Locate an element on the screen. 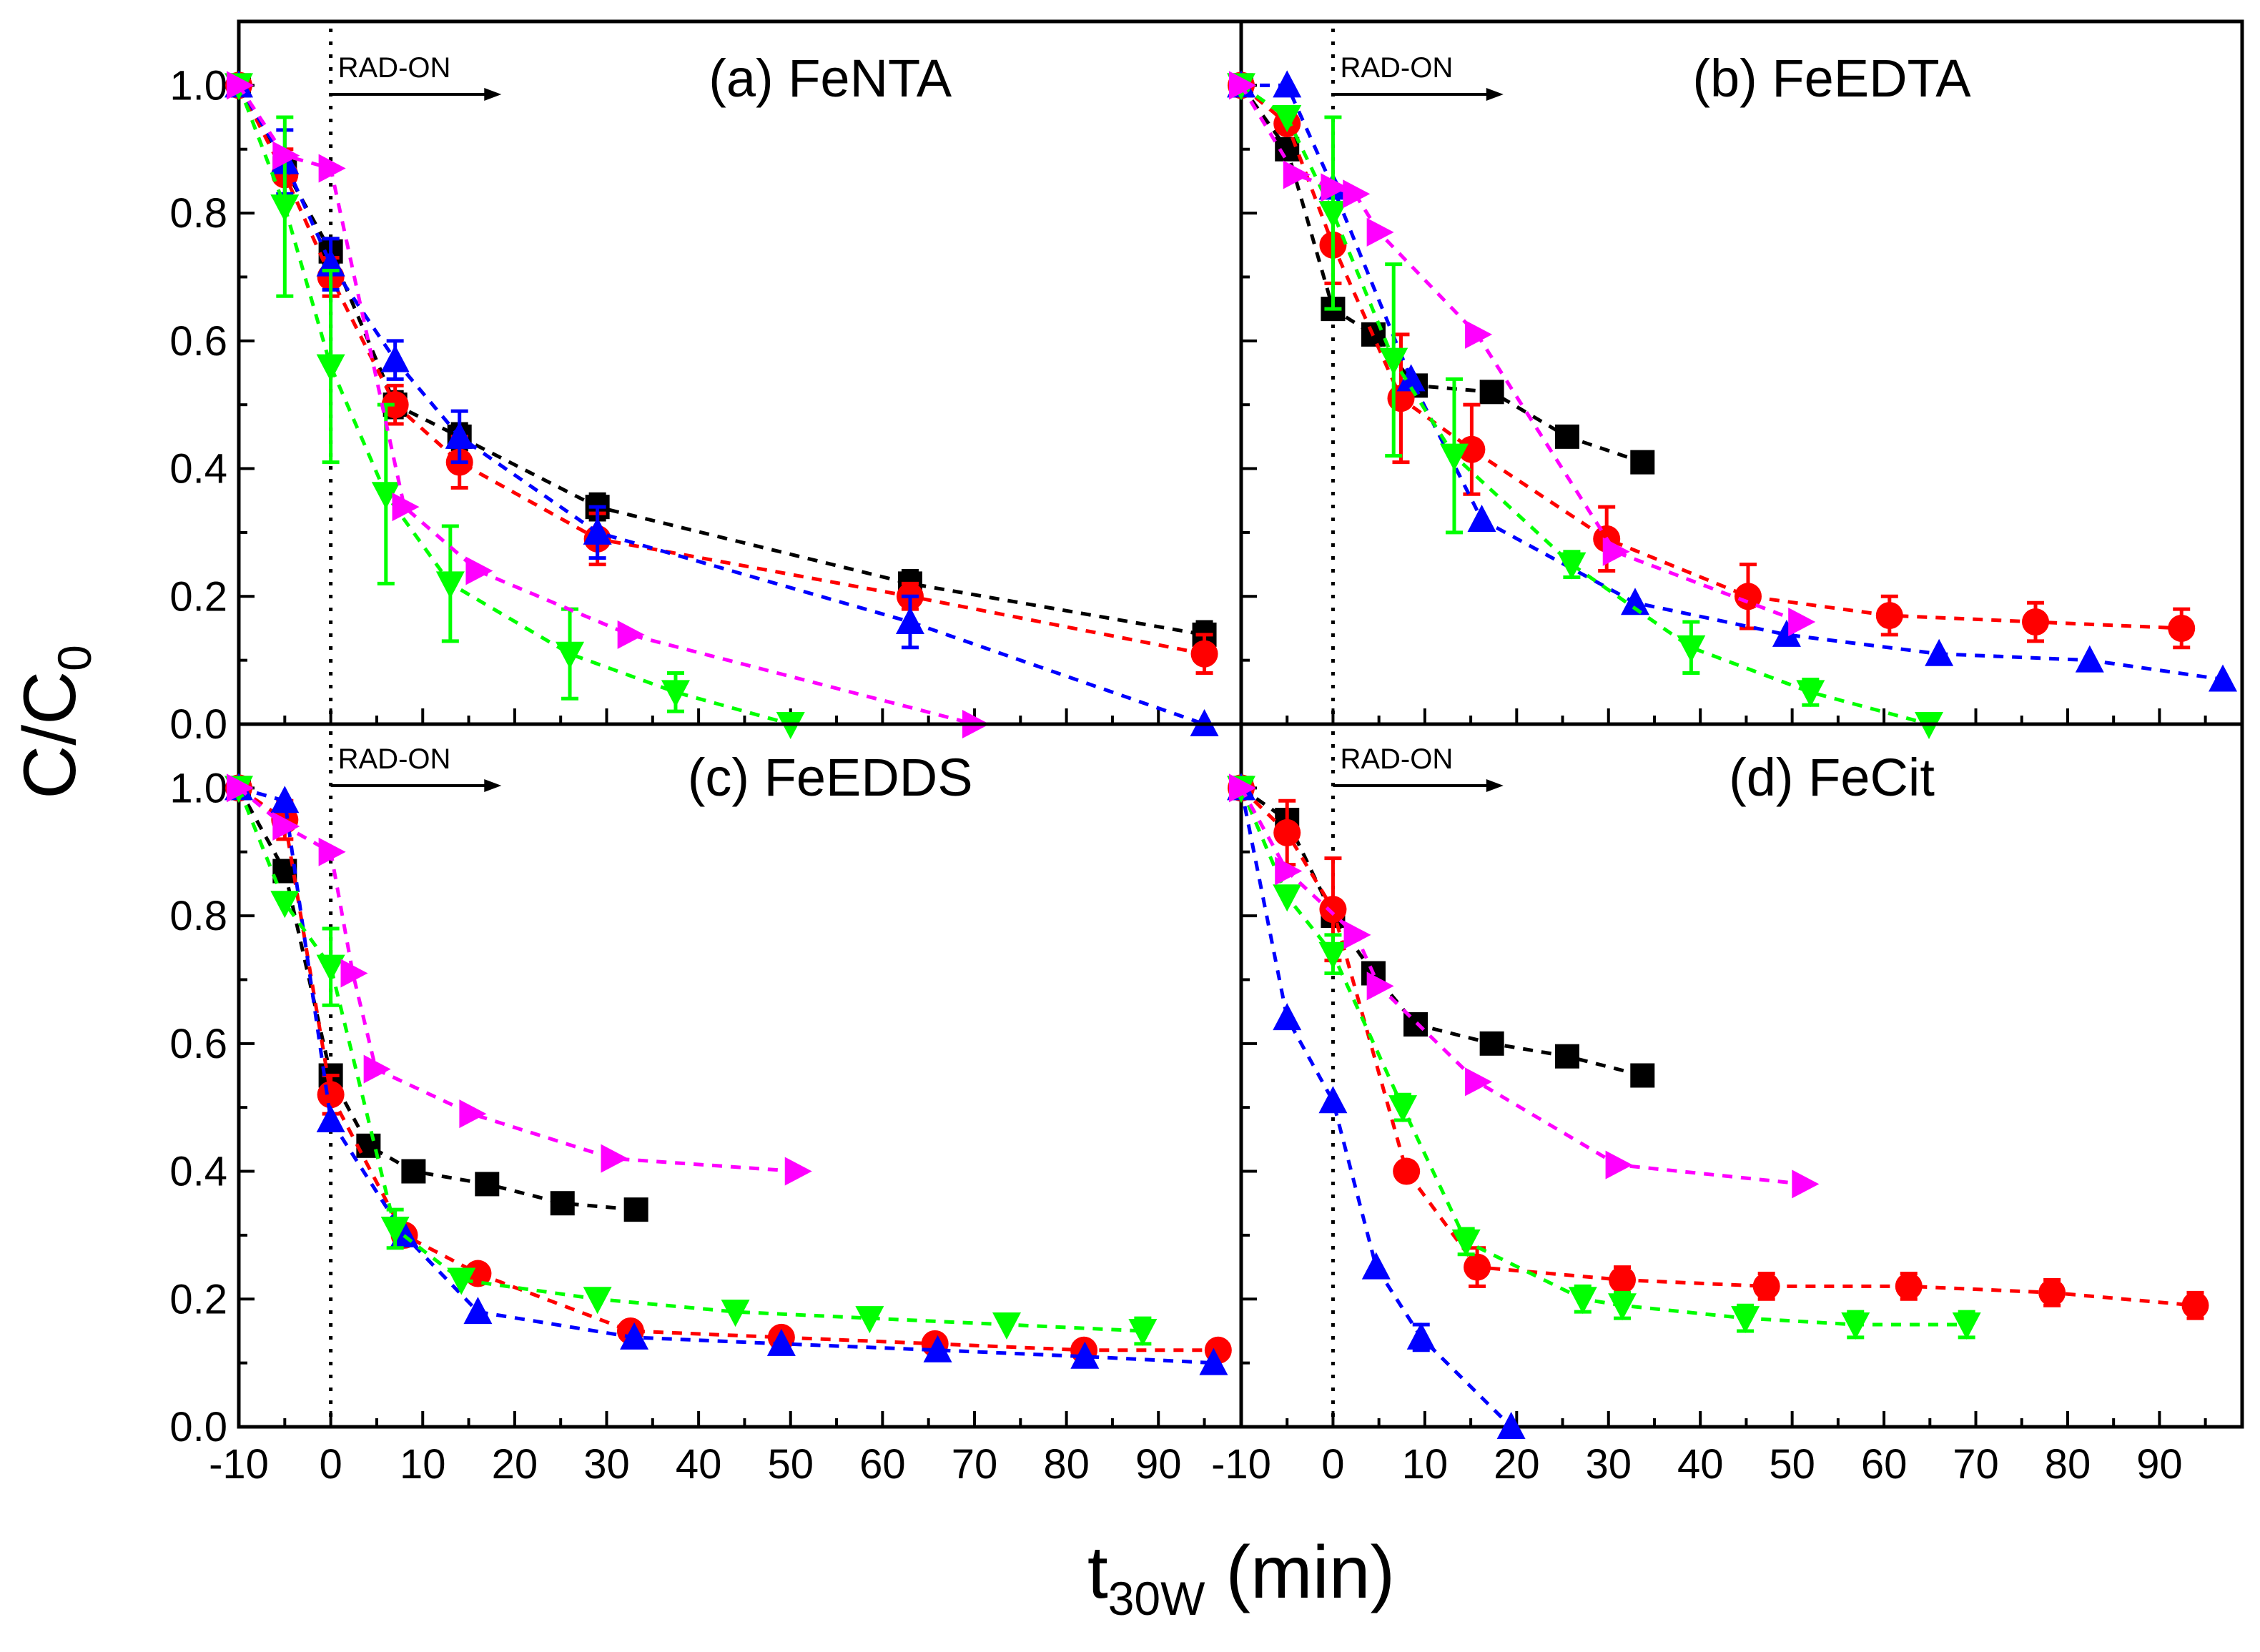  x-axis-label: t30W (min) is located at coordinates (1241, 1578).